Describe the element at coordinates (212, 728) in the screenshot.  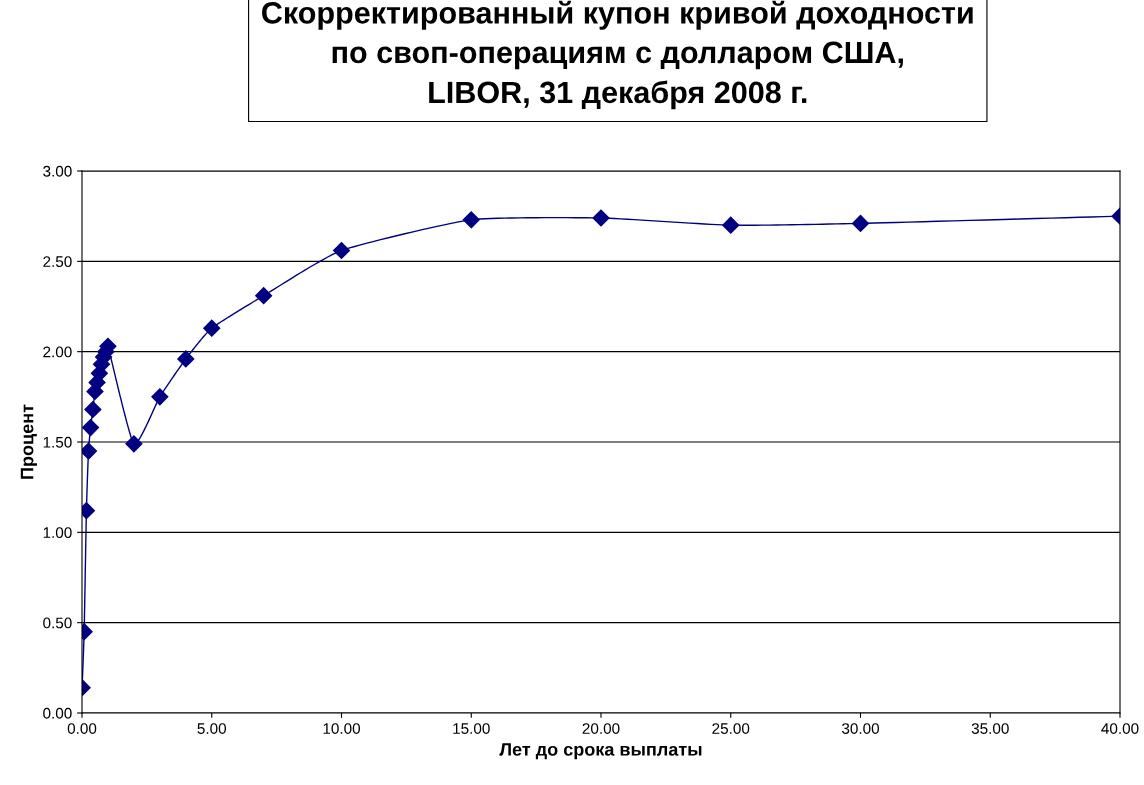
I see `x-tick-label: 5.00` at that location.